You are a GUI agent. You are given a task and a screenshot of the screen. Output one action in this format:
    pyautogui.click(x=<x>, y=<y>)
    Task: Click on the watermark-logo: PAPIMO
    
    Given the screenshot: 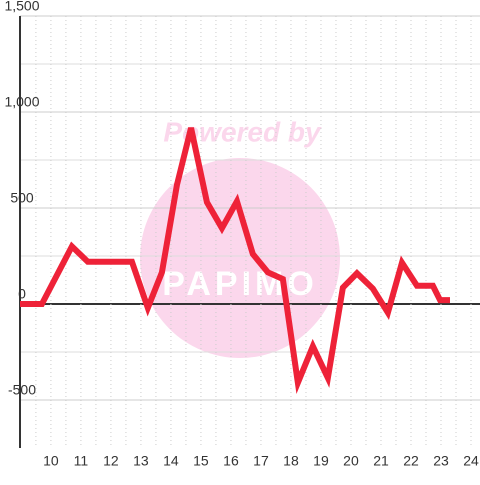 What is the action you would take?
    pyautogui.click(x=240, y=284)
    